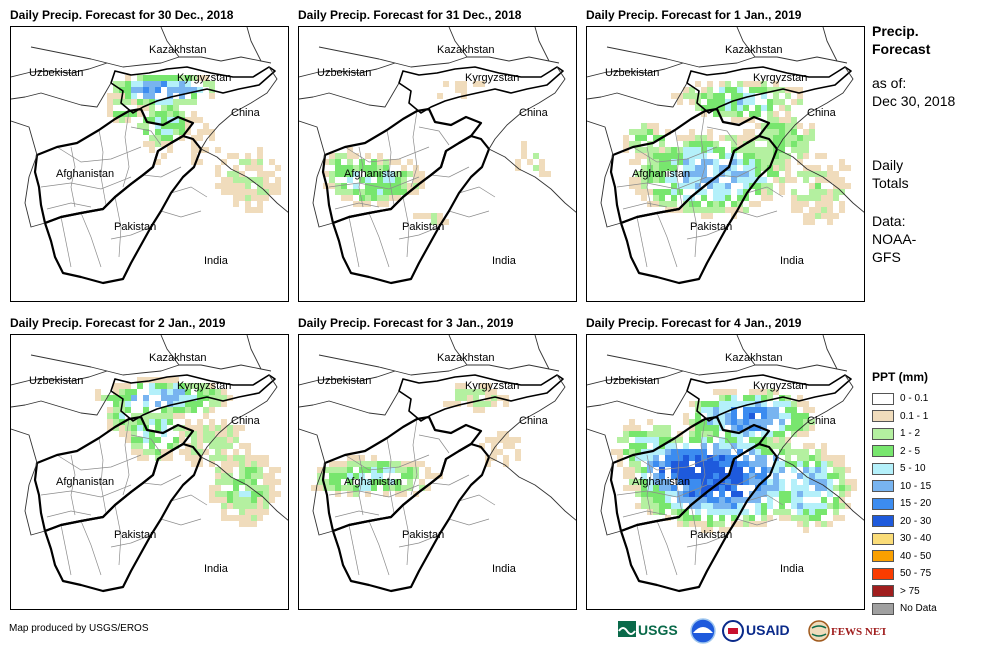 The image size is (983, 649). I want to click on usaid-seal-icon: USAID, so click(756, 631).